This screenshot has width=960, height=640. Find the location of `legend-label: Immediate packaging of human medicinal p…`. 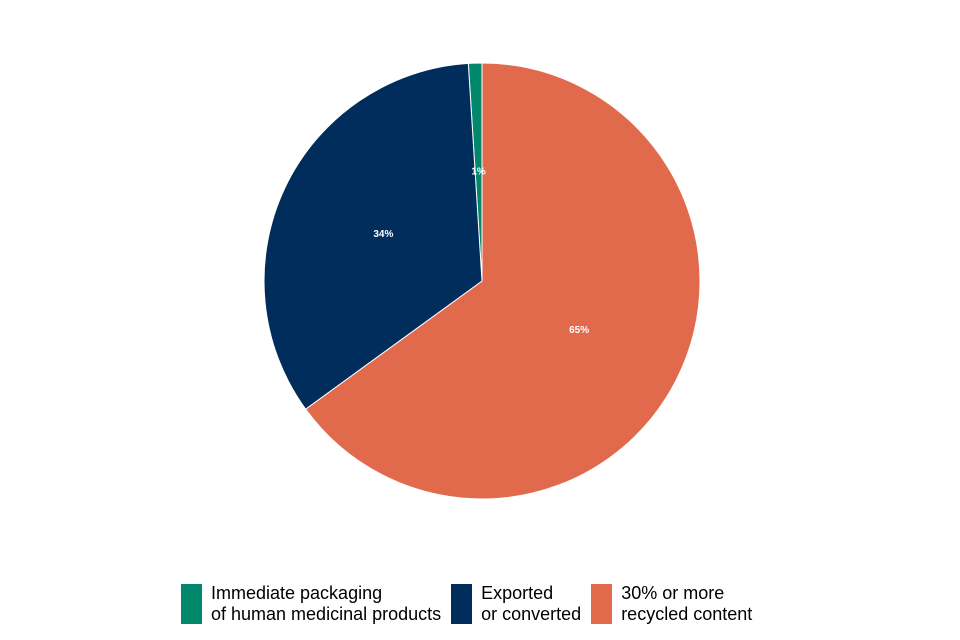

legend-label: Immediate packaging of human medicinal p… is located at coordinates (326, 604).